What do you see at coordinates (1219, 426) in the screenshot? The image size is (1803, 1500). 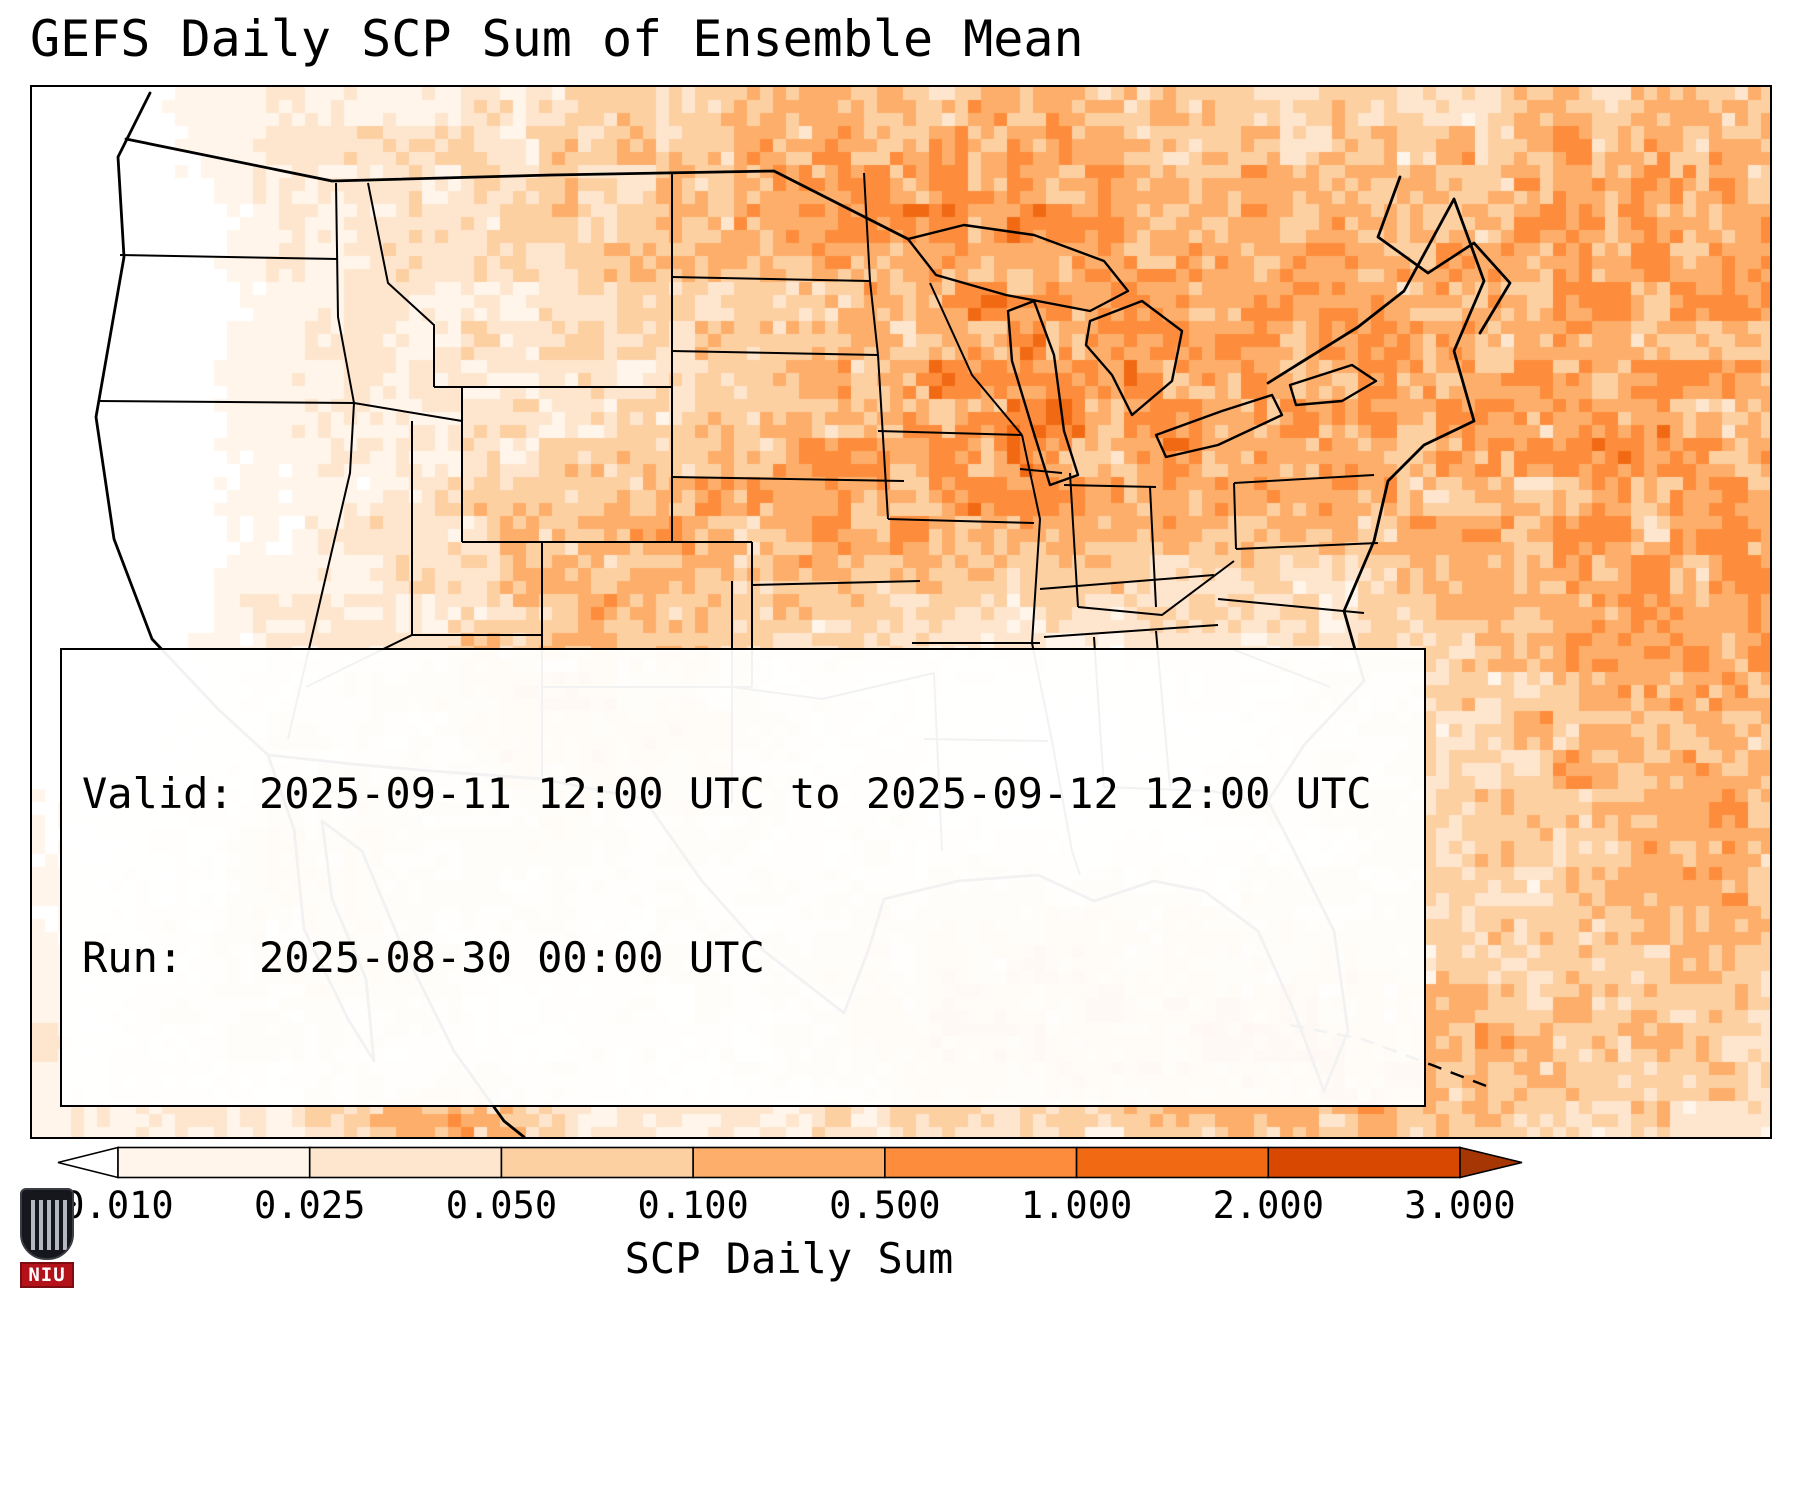 I see `lake-erie` at bounding box center [1219, 426].